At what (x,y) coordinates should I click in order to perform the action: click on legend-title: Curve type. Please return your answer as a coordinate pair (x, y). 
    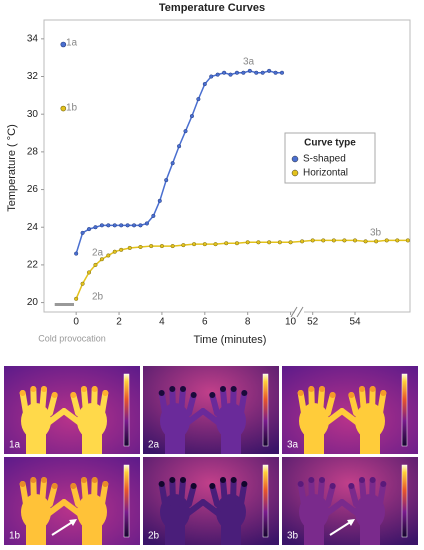
    Looking at the image, I should click on (330, 143).